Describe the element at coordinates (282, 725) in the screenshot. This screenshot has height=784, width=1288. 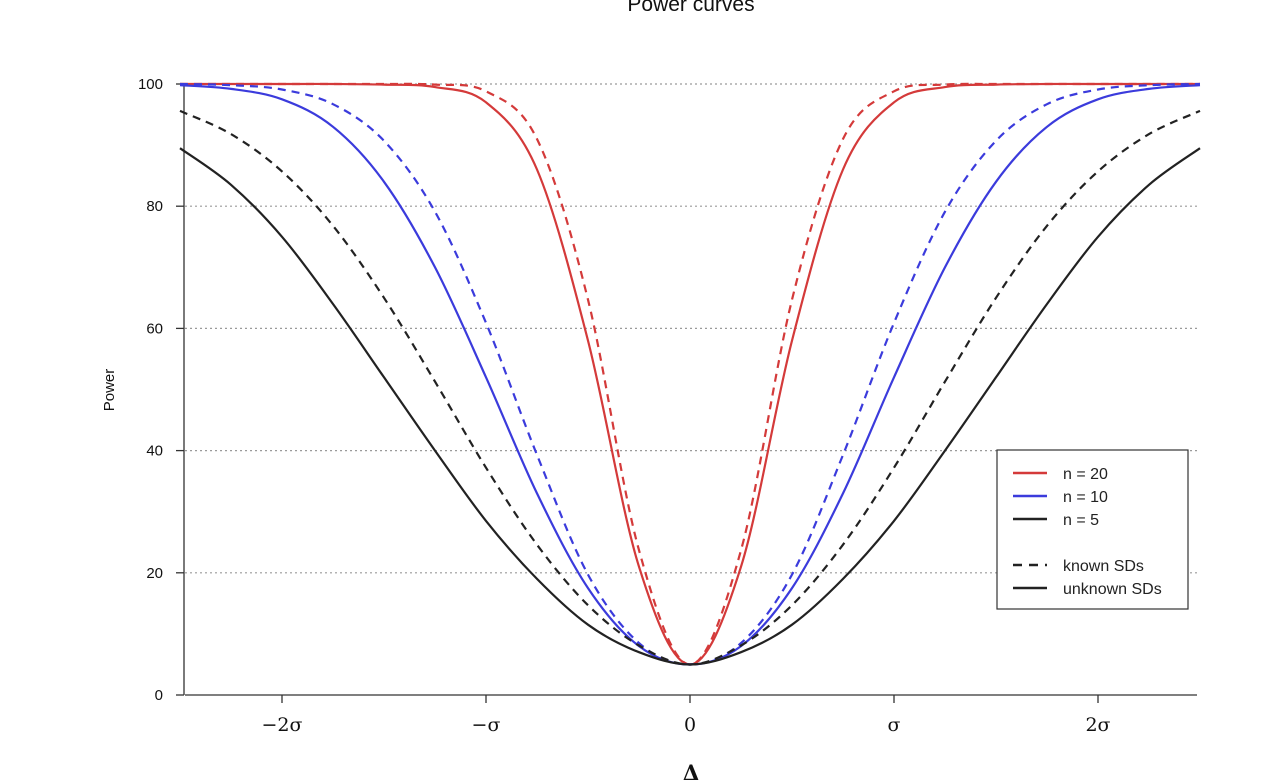
I see `x-tick-label: −2σ` at that location.